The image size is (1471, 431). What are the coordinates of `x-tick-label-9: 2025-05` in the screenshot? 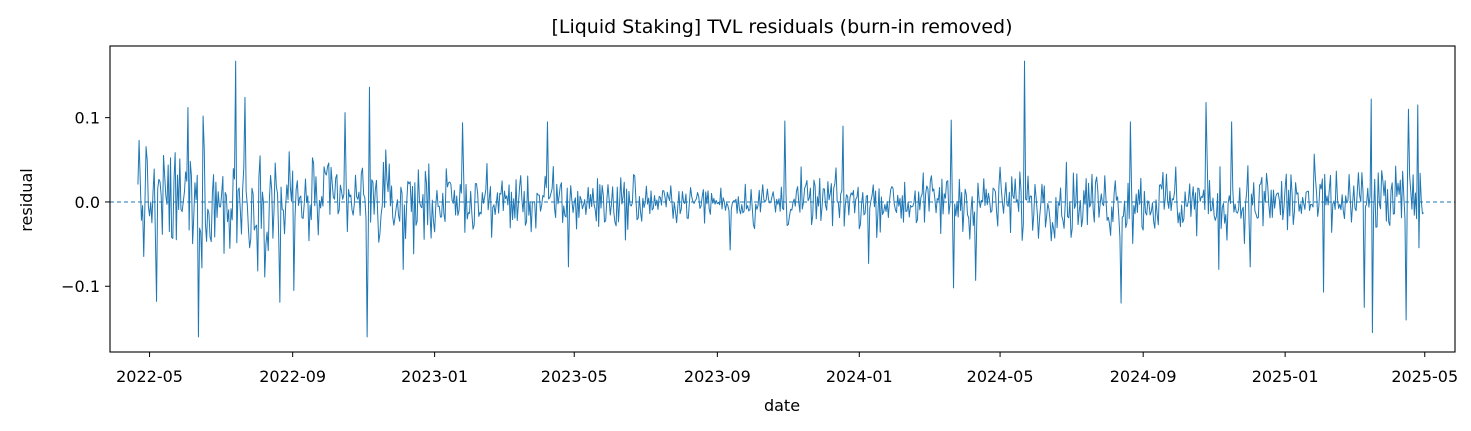 It's located at (1424, 376).